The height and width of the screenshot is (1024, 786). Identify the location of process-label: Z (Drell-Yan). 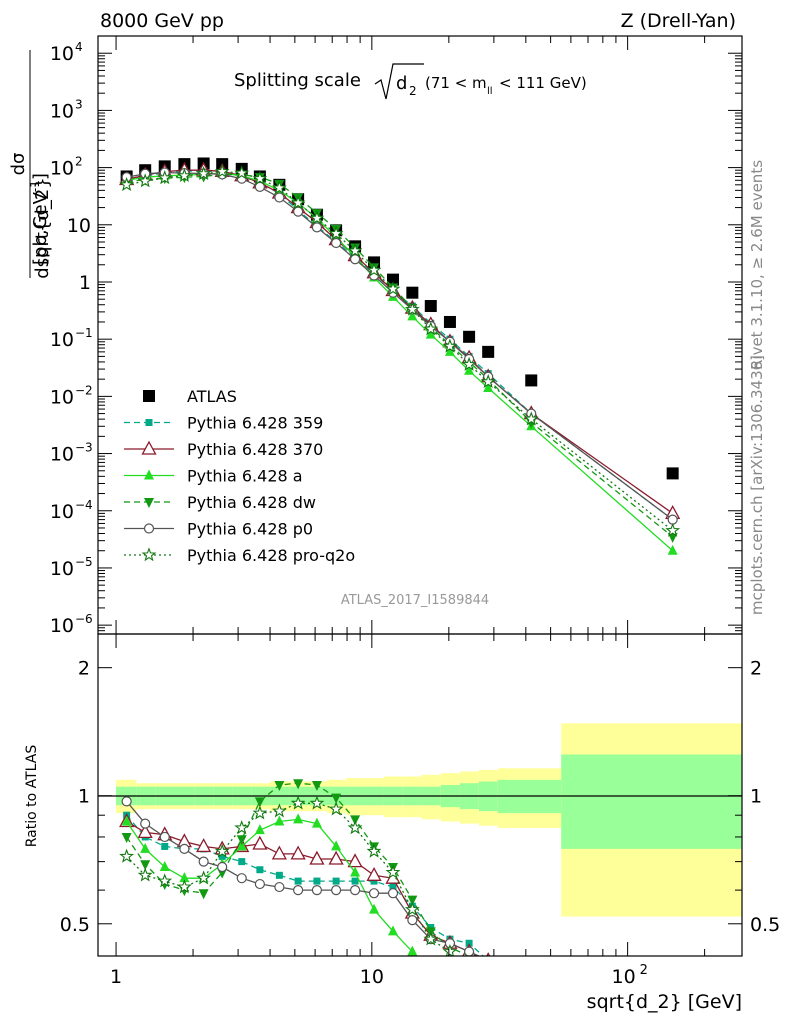
(678, 21).